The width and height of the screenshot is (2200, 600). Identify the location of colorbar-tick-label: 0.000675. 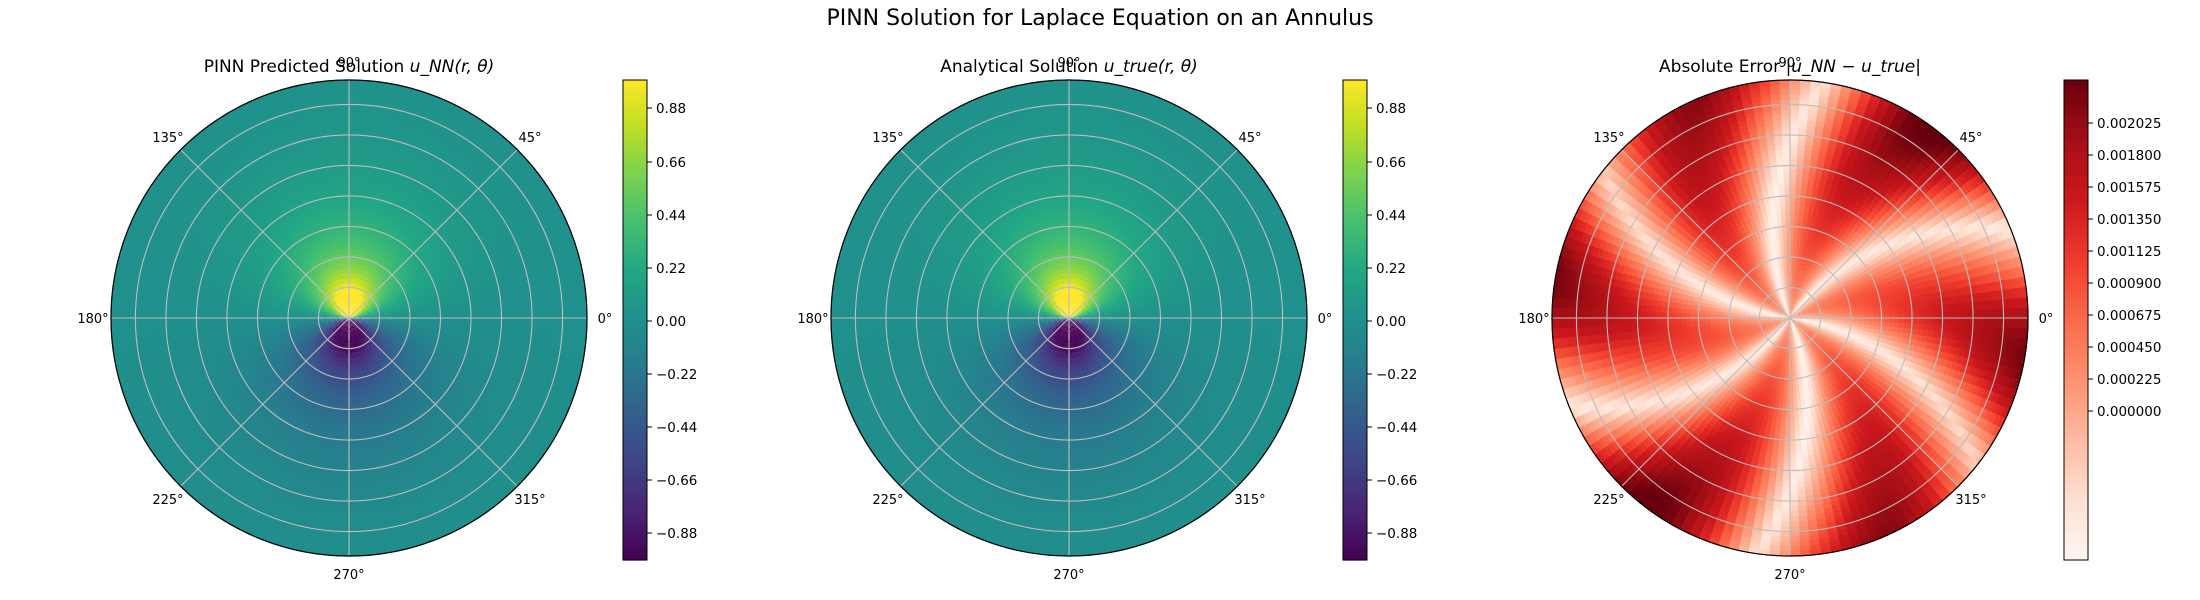
(2129, 316).